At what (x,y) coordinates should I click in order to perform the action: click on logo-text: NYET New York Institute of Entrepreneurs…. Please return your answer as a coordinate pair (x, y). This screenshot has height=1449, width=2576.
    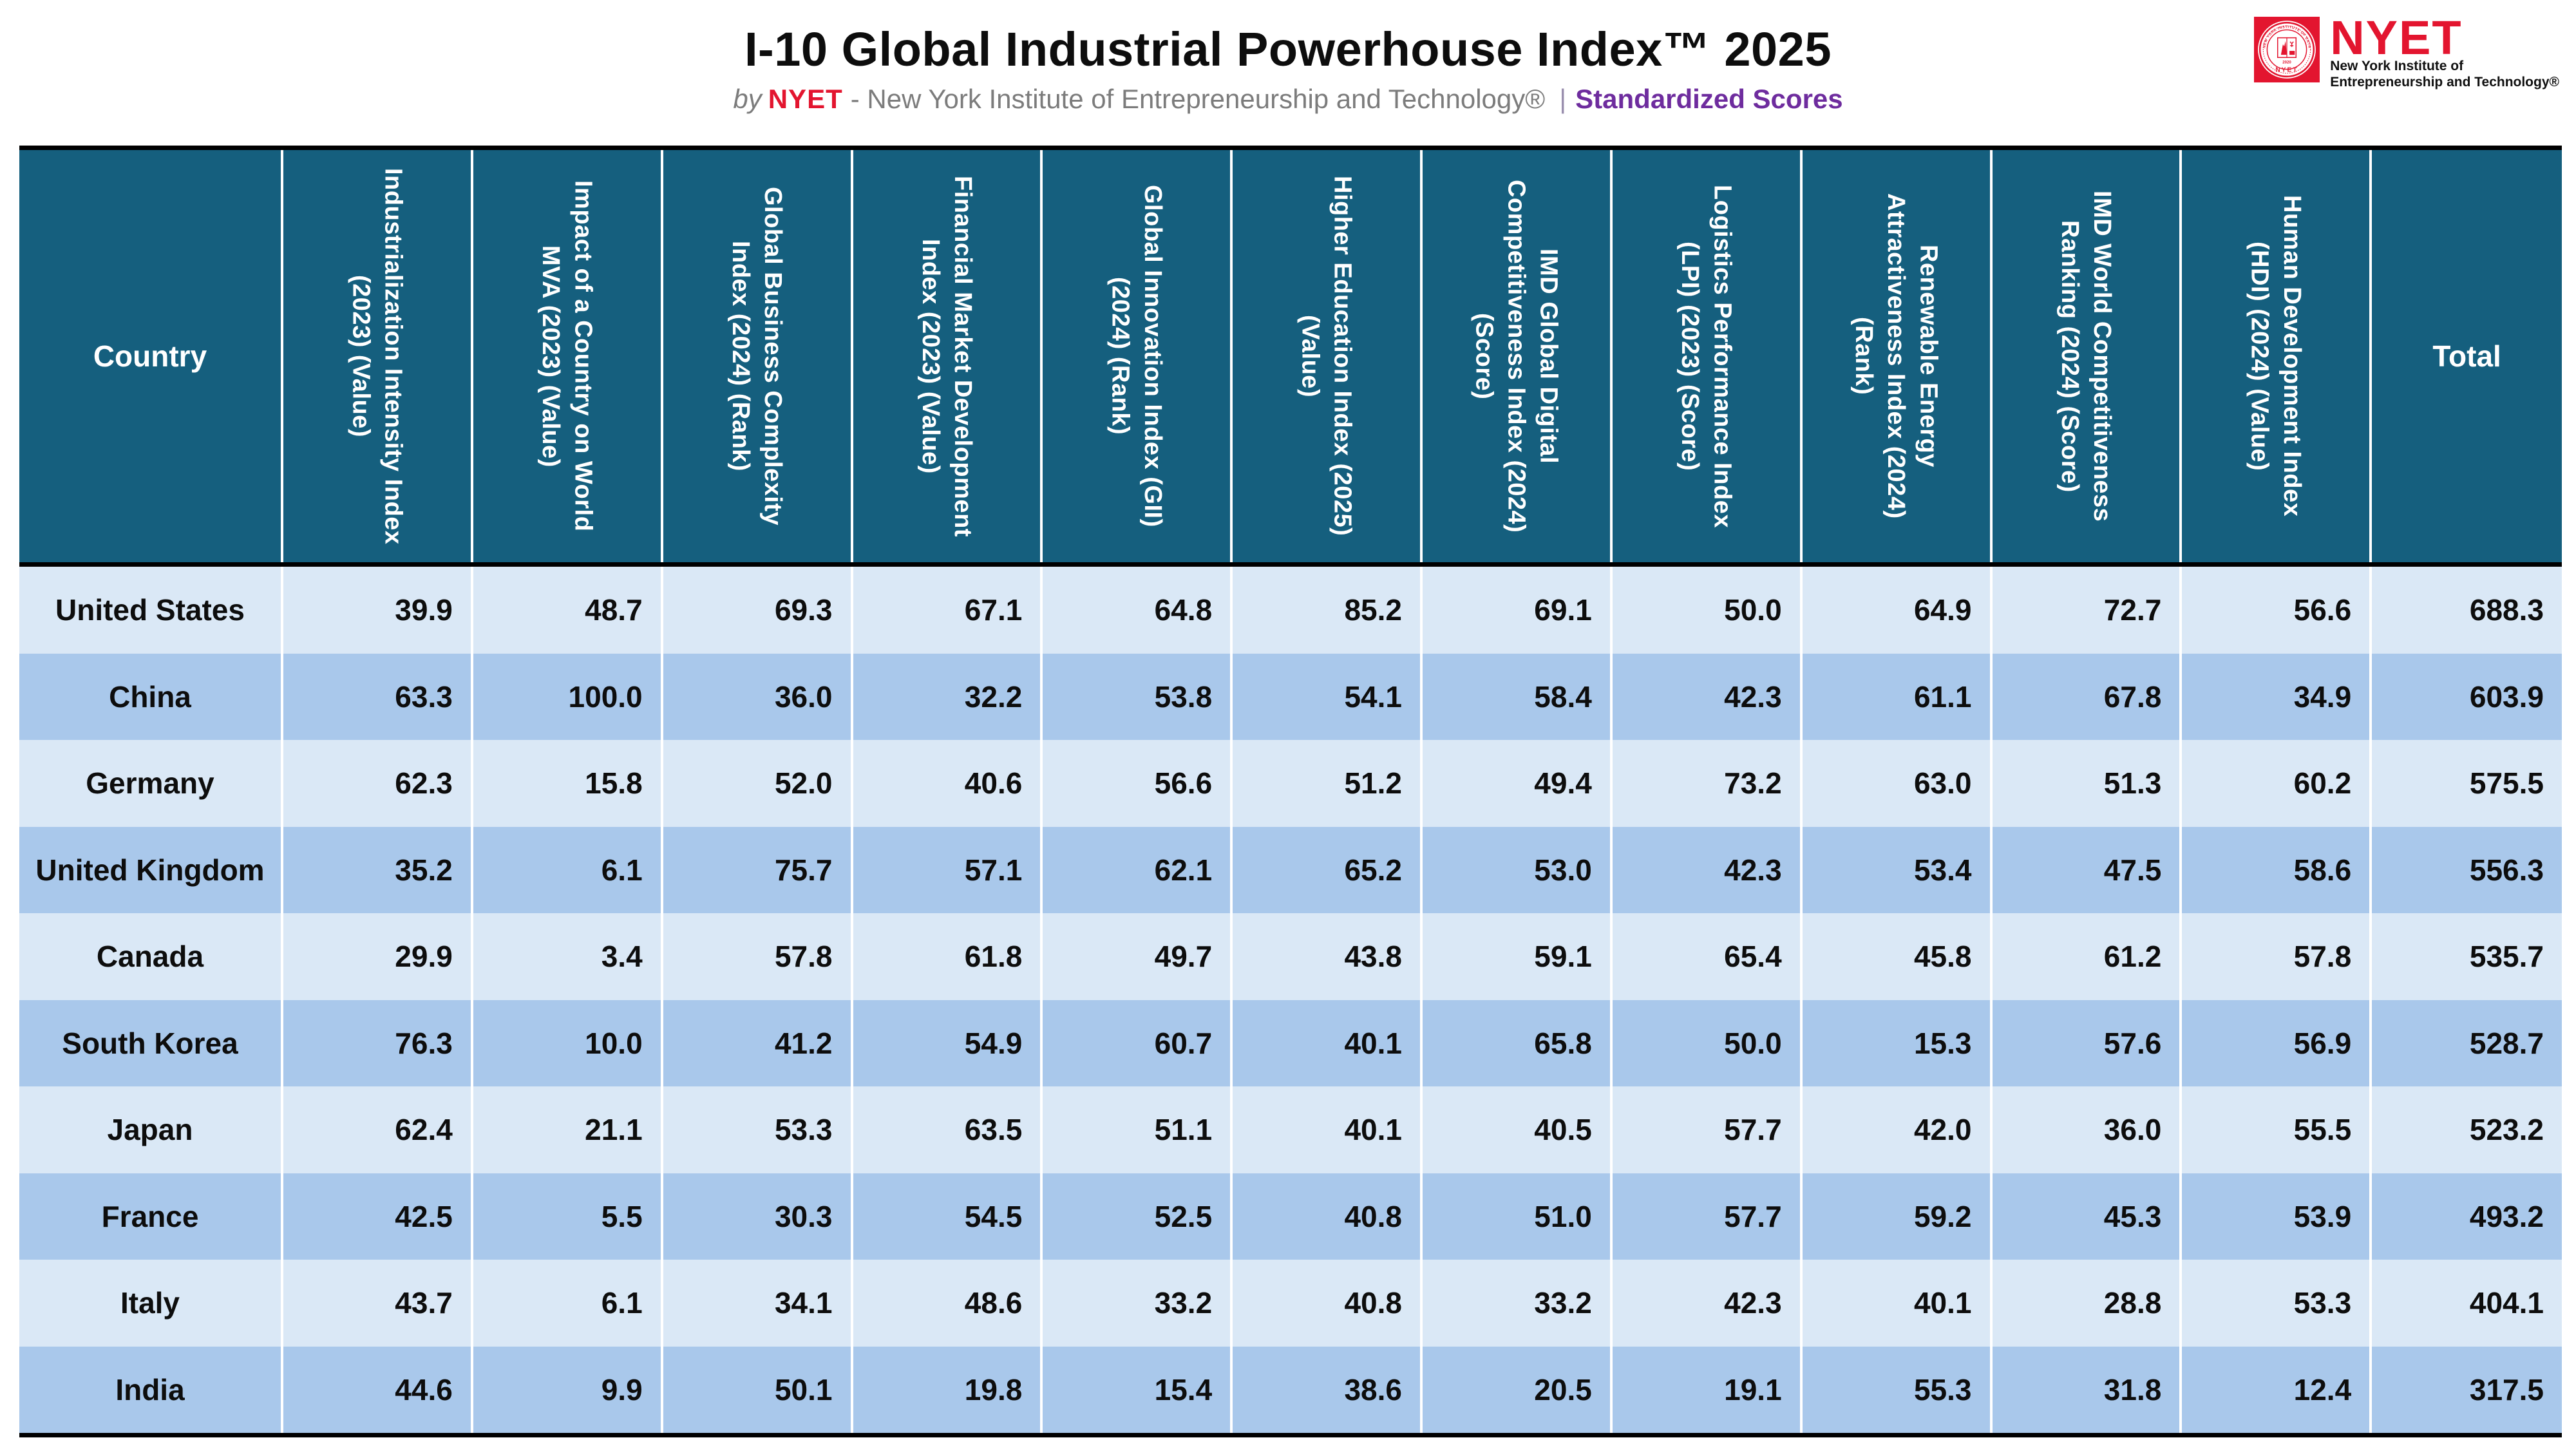
    Looking at the image, I should click on (2444, 51).